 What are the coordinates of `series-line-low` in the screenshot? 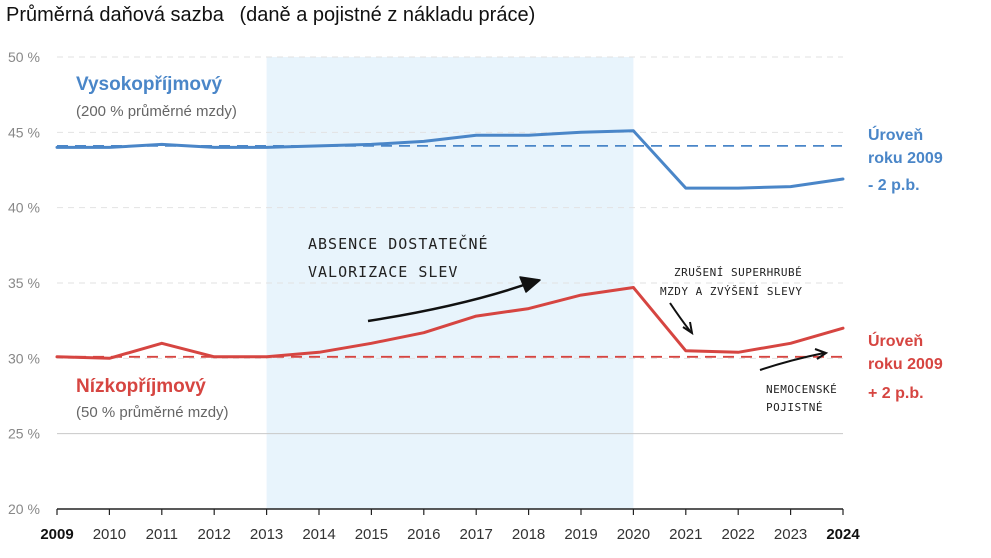 It's located at (450, 323).